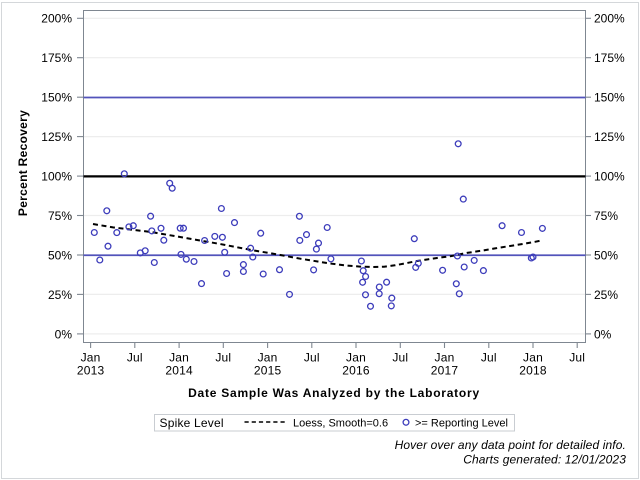 The width and height of the screenshot is (640, 480). I want to click on svg-text: 2018, so click(533, 371).